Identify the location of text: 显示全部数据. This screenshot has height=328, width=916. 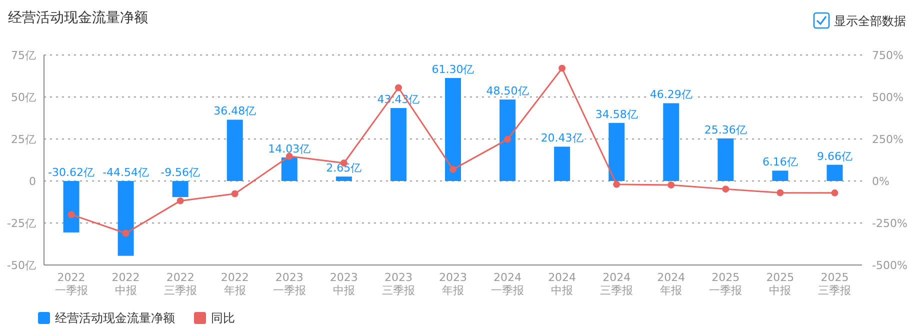
(870, 21).